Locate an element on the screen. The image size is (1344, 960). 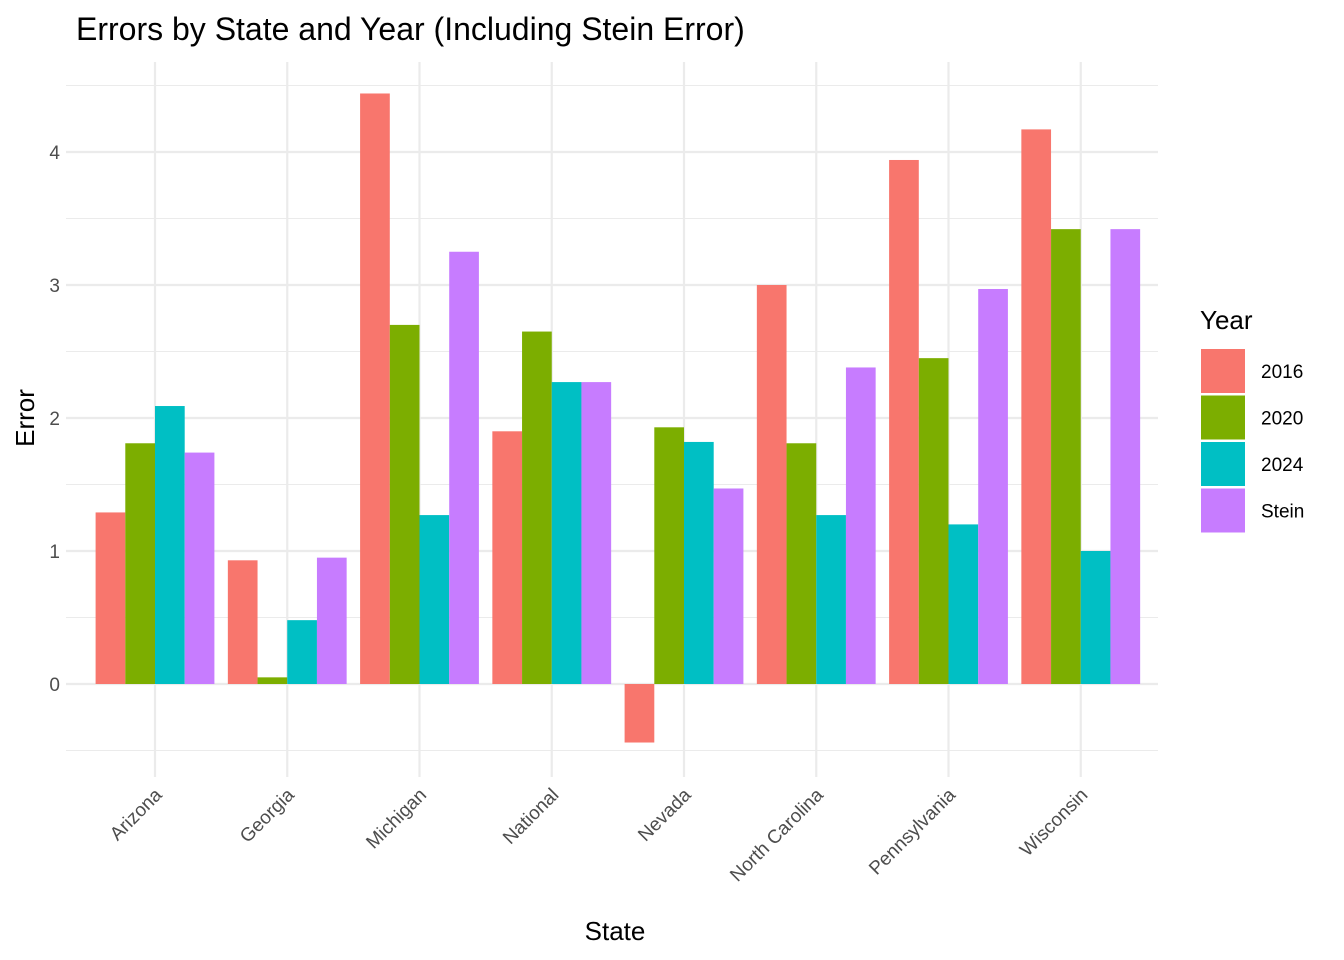
bar-national-2020 is located at coordinates (537, 507).